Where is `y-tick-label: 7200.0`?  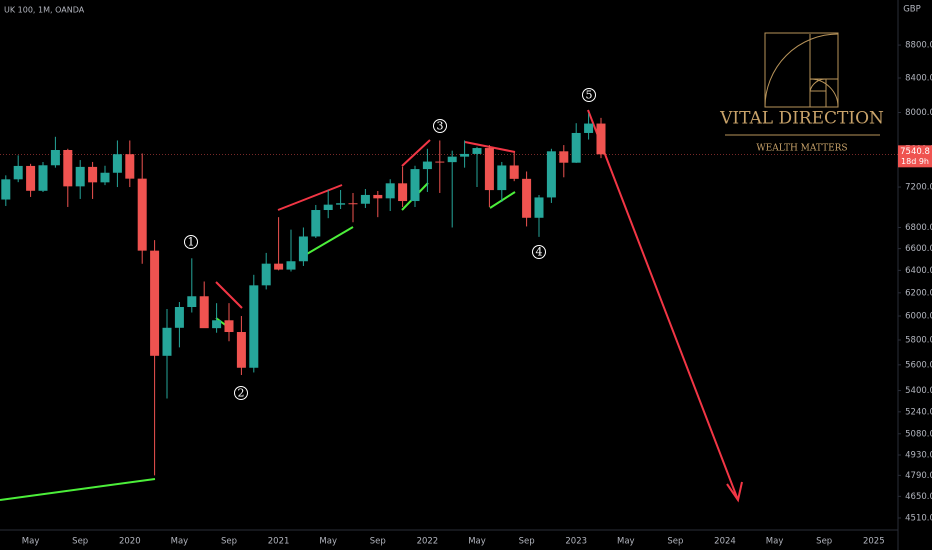
y-tick-label: 7200.0 is located at coordinates (918, 188).